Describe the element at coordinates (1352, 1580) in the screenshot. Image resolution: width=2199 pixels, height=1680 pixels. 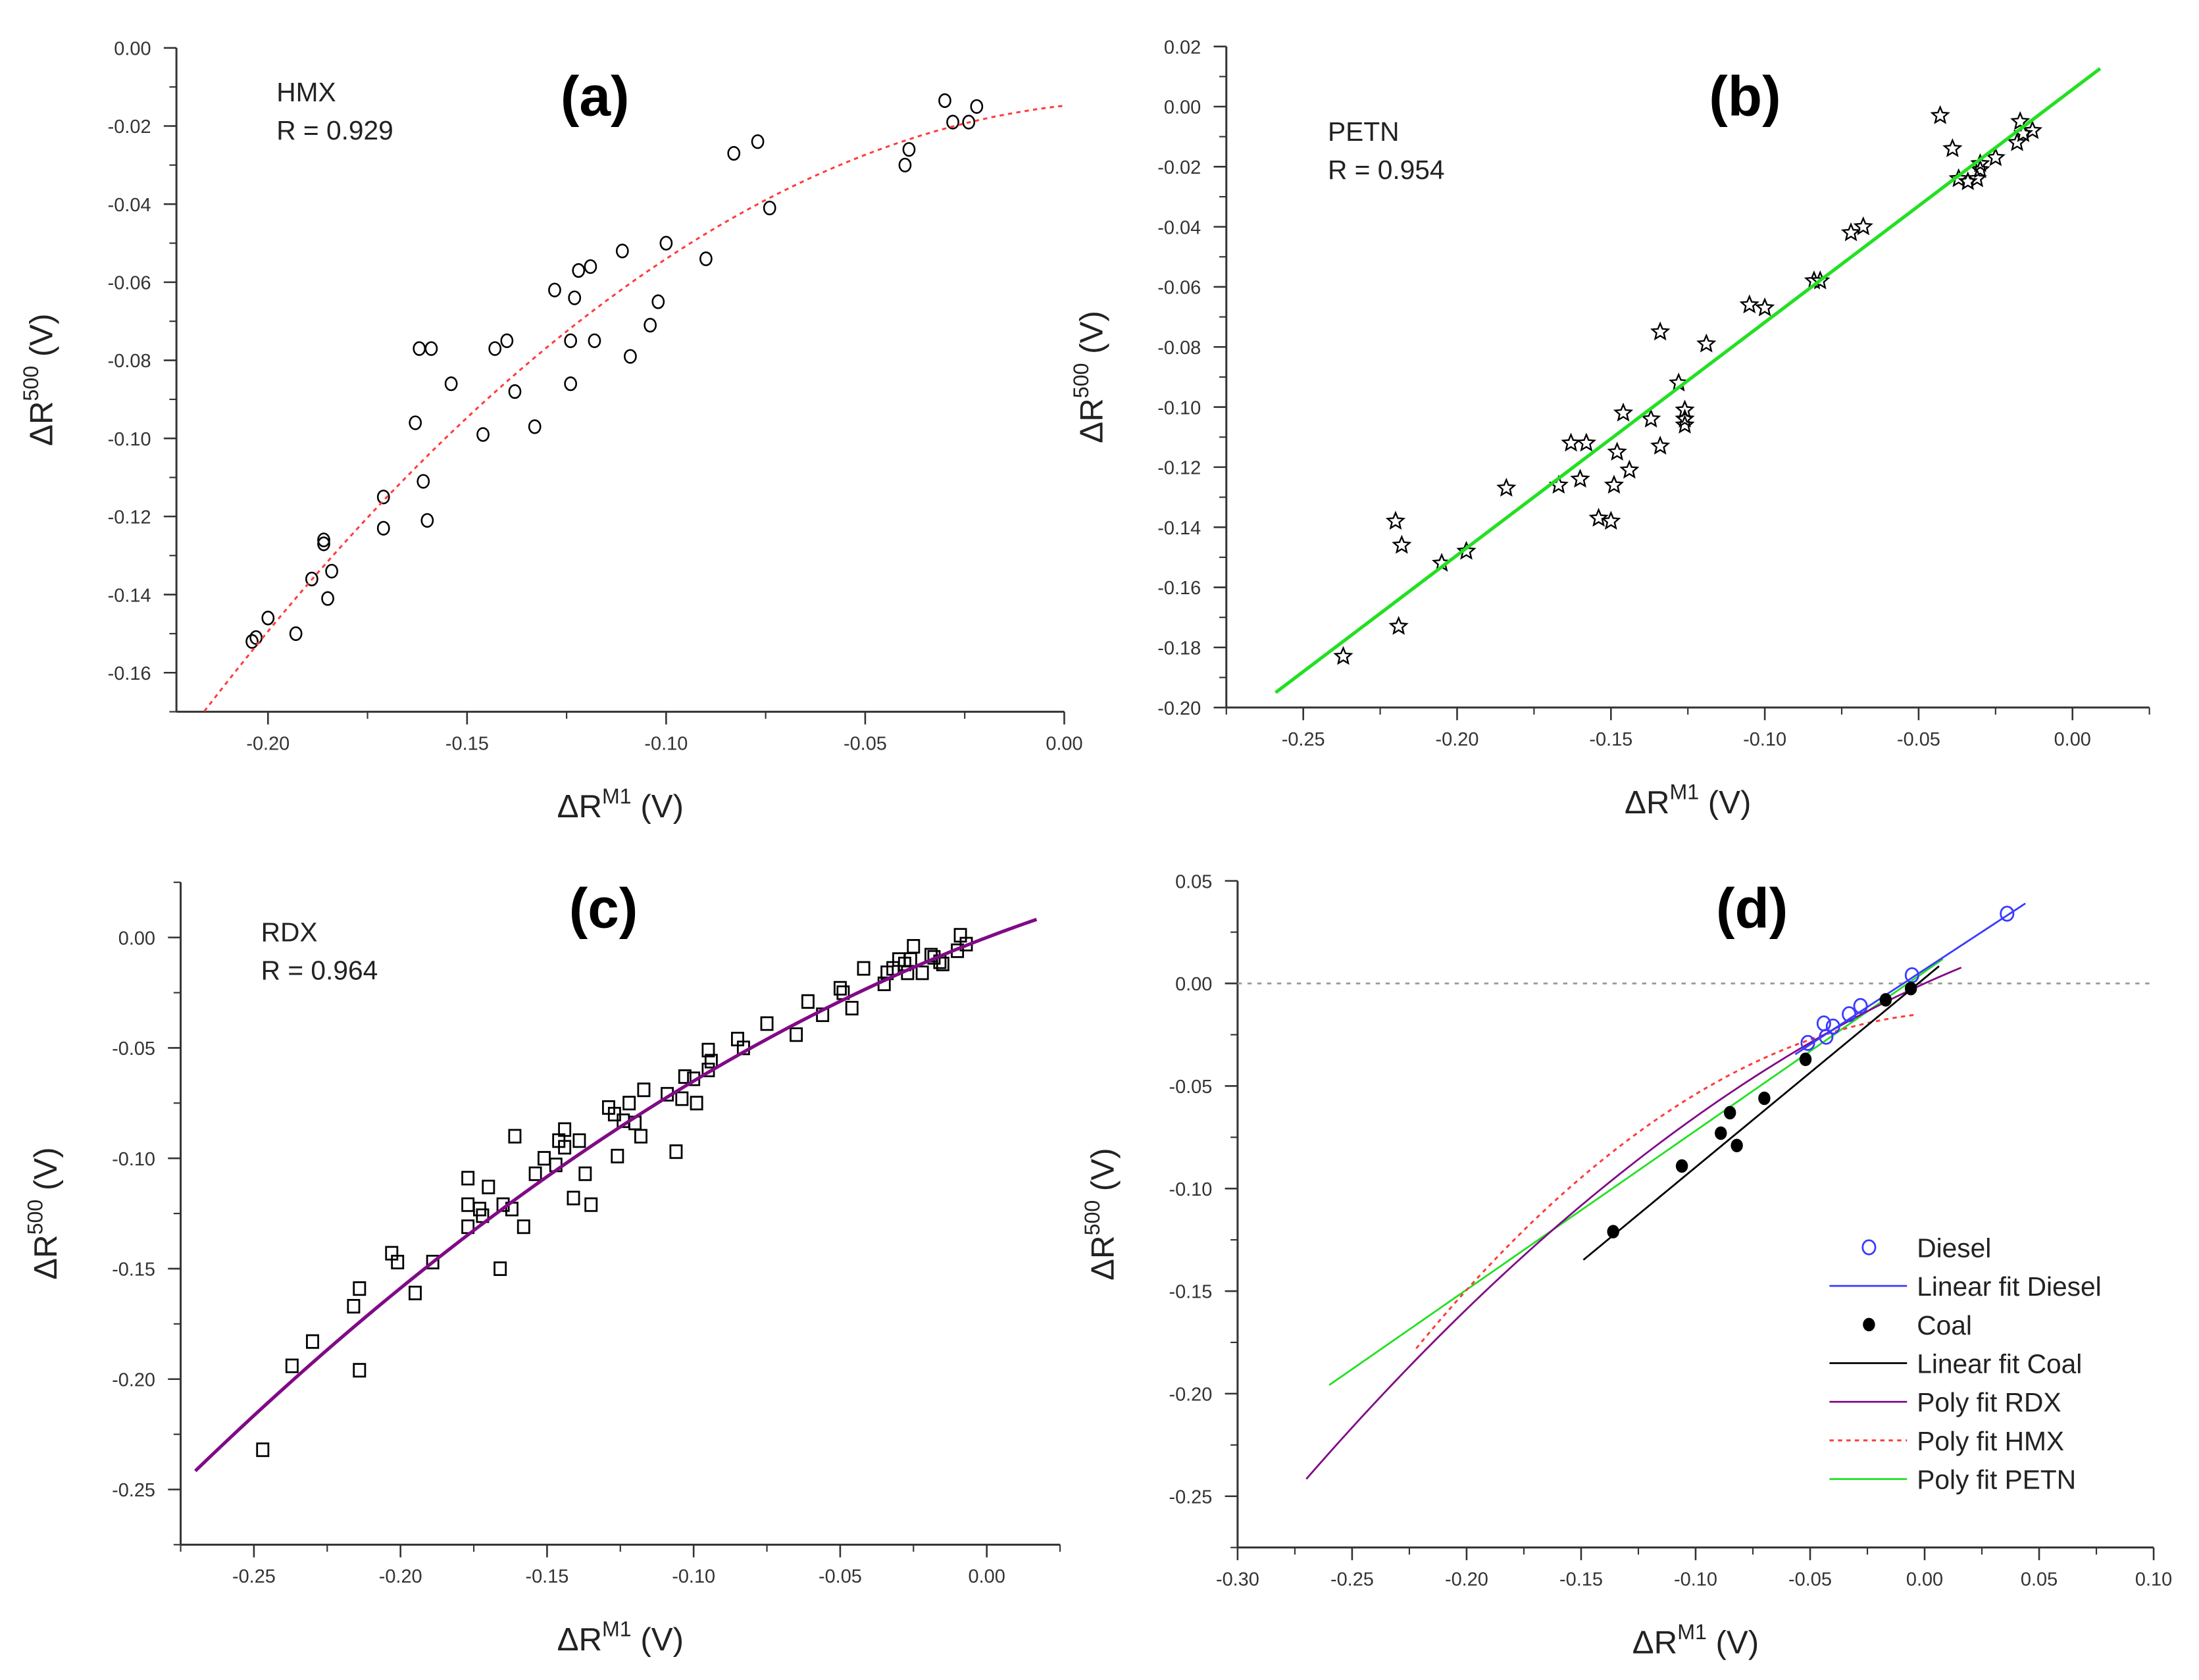
I see `x-tick-label: -0.25` at that location.